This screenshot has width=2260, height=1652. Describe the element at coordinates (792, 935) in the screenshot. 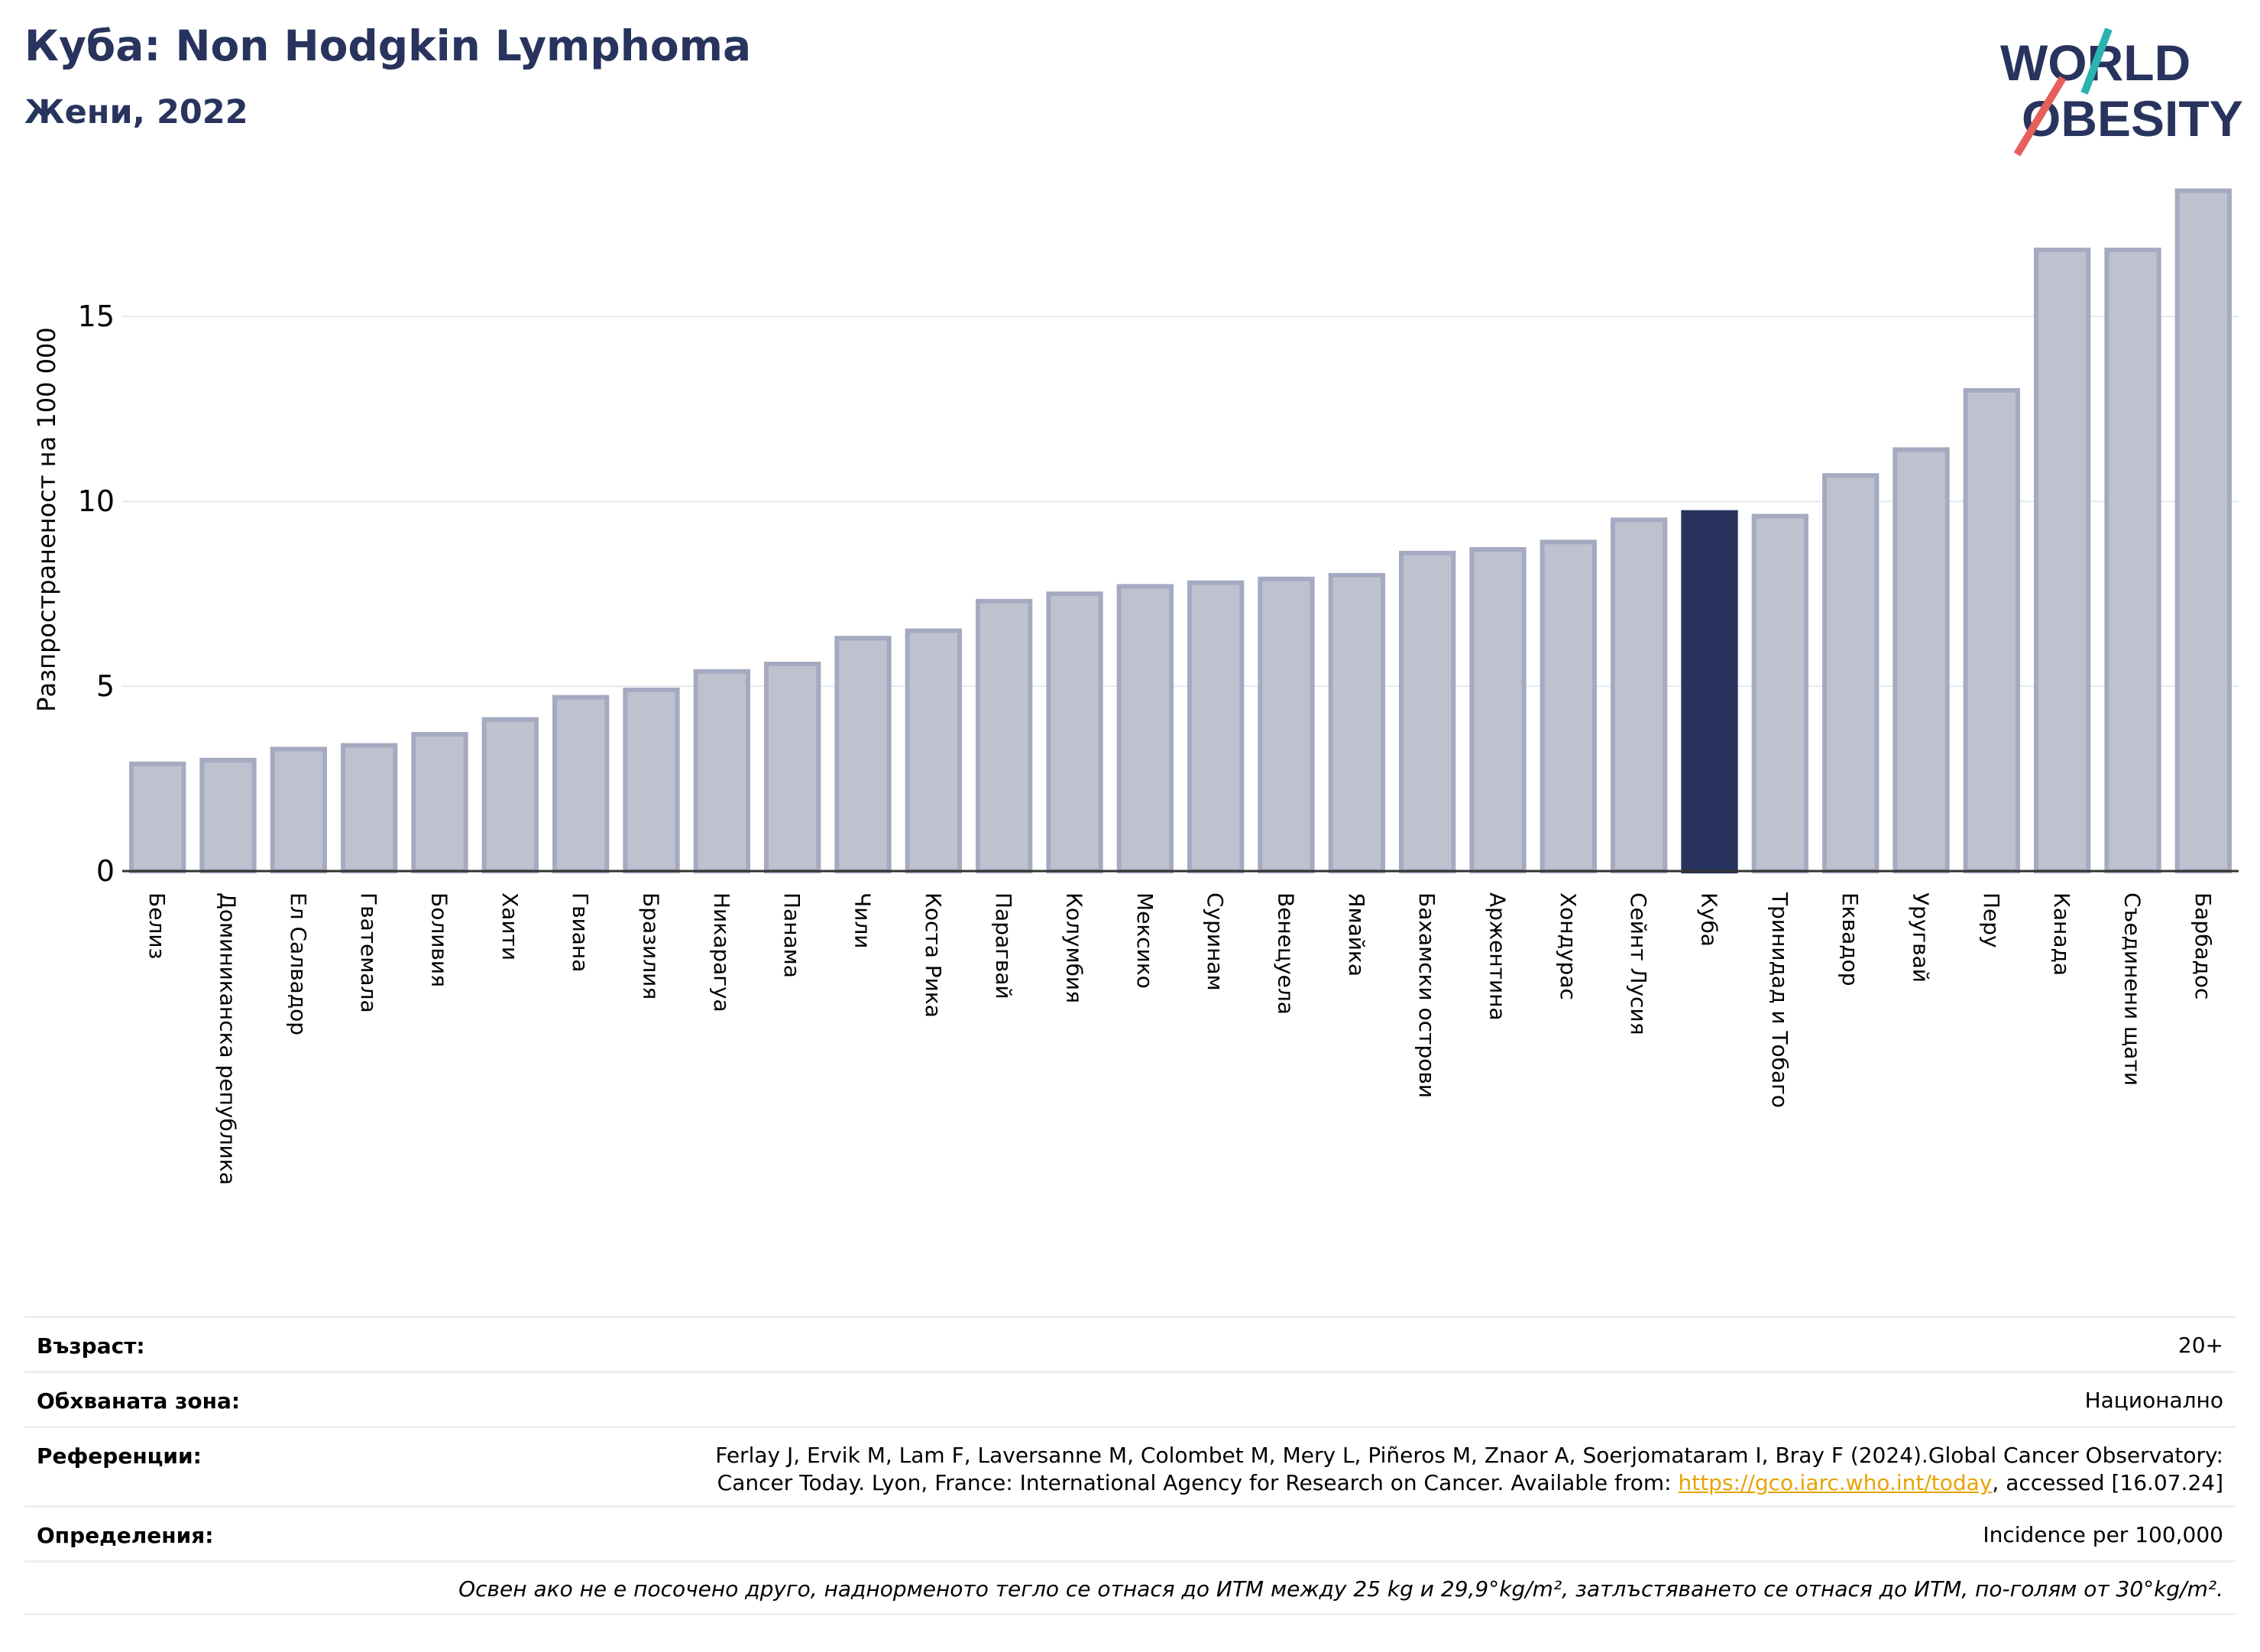

I see `x-tick-label: Панама` at that location.